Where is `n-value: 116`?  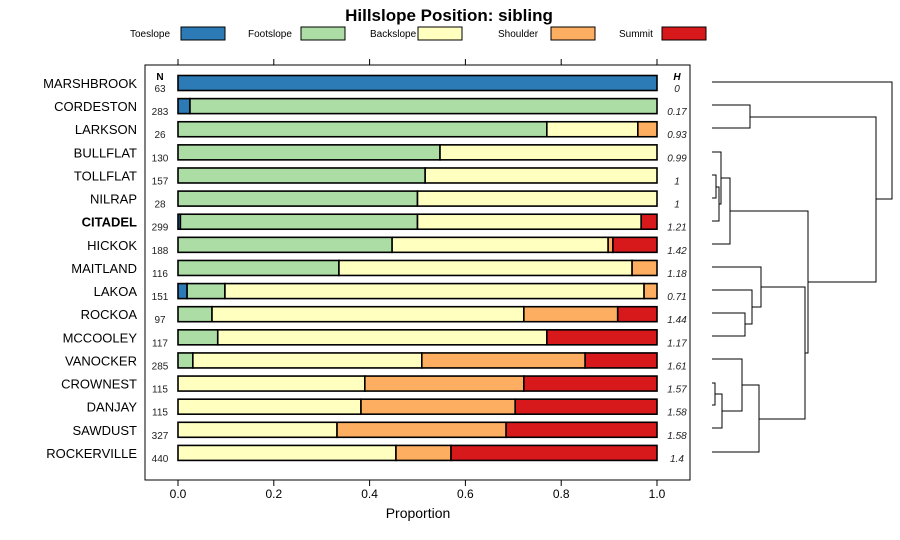 n-value: 116 is located at coordinates (160, 274).